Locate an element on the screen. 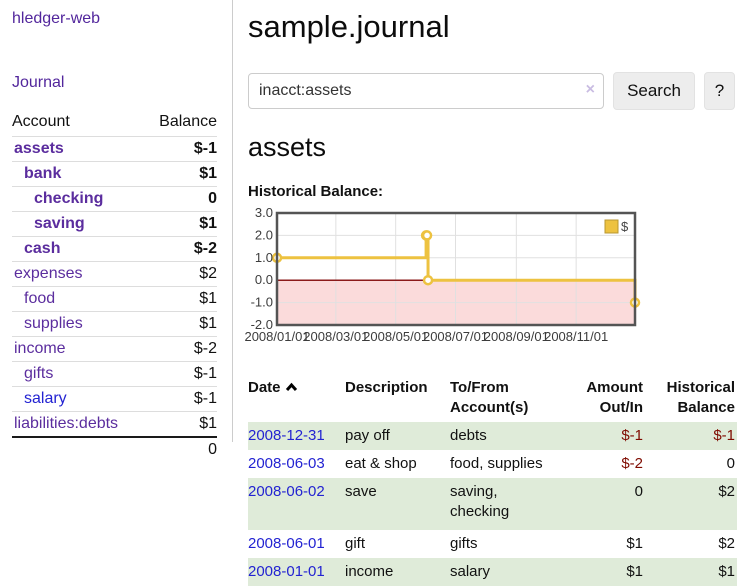 Image resolution: width=742 pixels, height=586 pixels. svg-text: 3.0 is located at coordinates (264, 212).